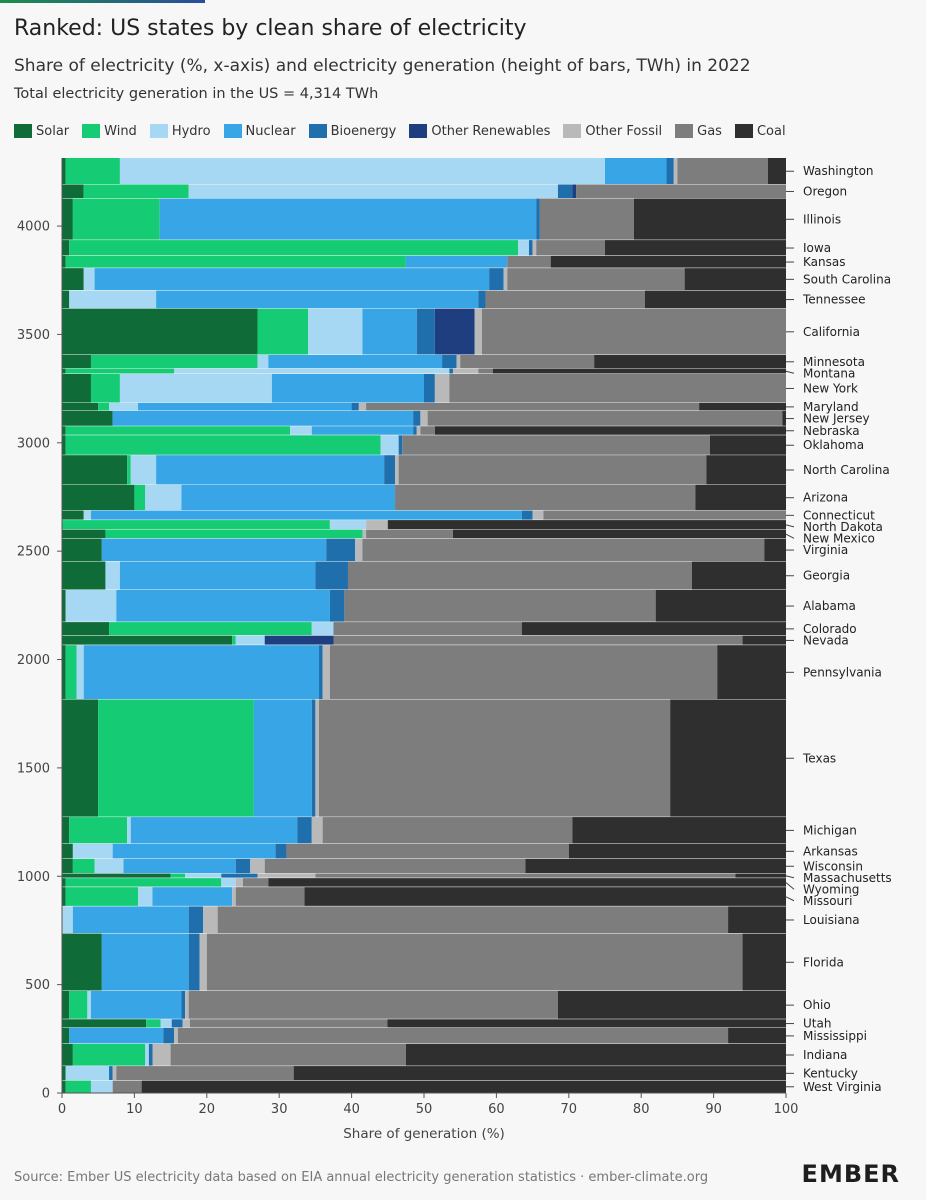 Image resolution: width=926 pixels, height=1200 pixels. Describe the element at coordinates (695, 248) in the screenshot. I see `segment-iowa-coal` at that location.